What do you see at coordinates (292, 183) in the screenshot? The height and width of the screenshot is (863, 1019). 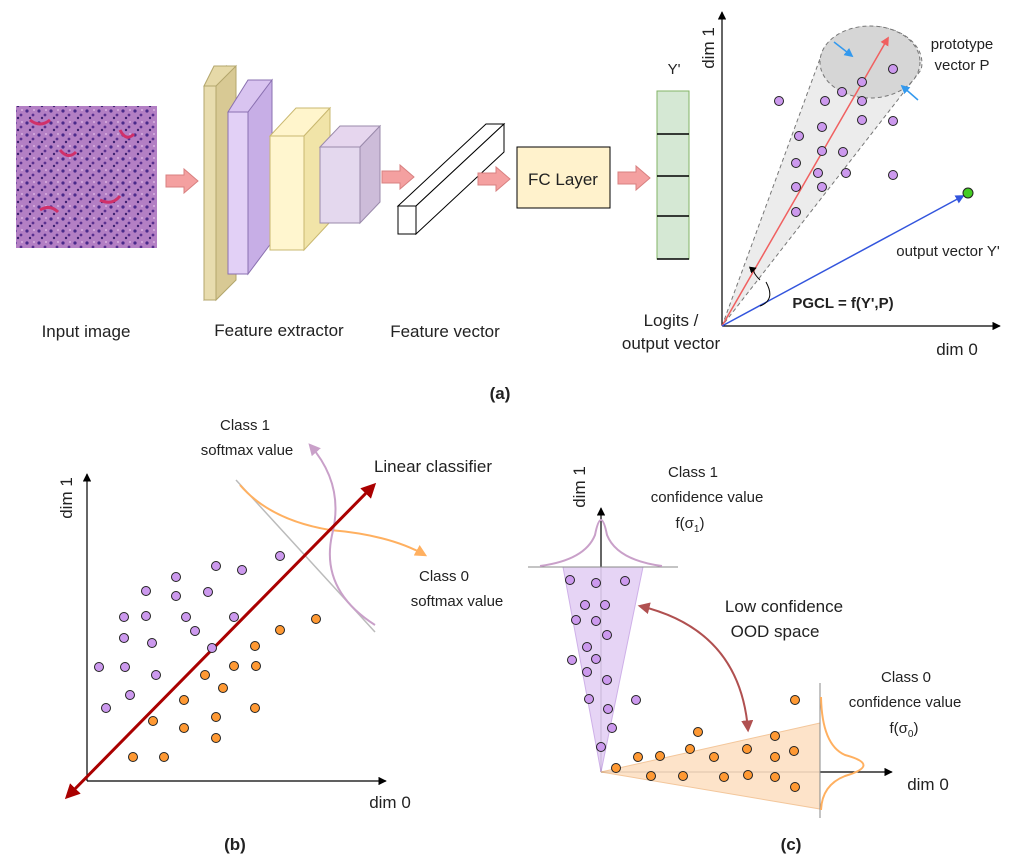 I see `feature-extractor-block` at bounding box center [292, 183].